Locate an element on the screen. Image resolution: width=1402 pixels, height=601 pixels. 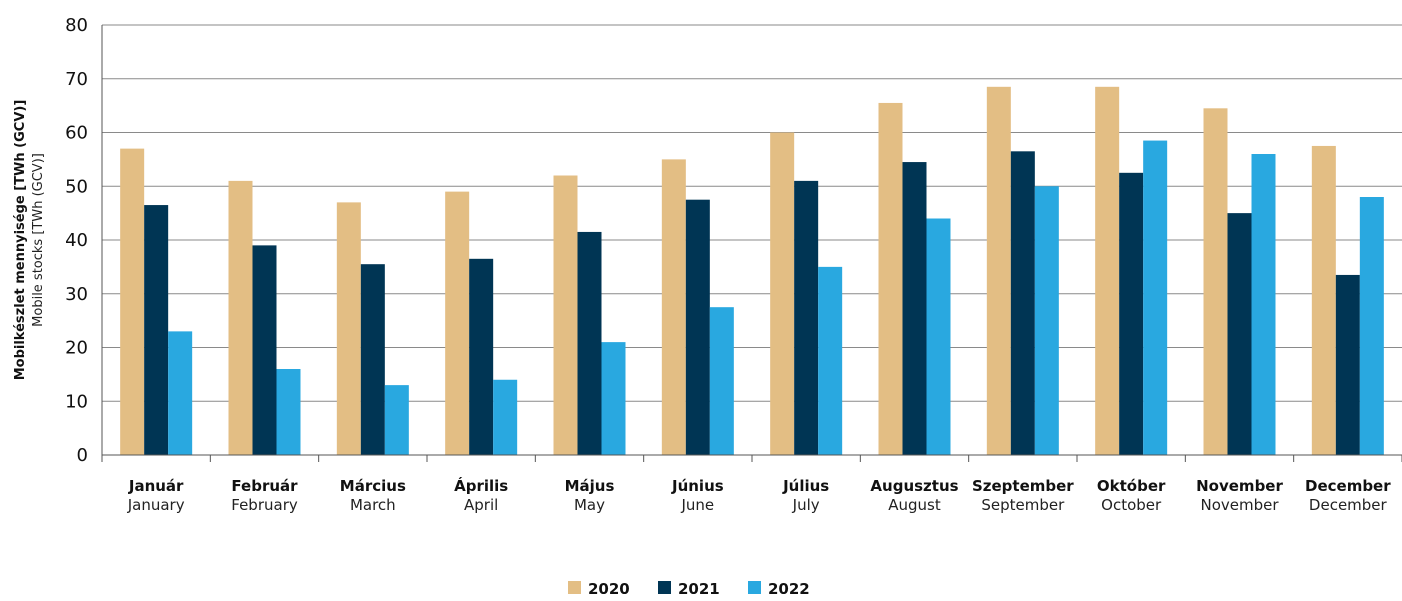
x-category-label-en: June is located at coordinates (697, 505).